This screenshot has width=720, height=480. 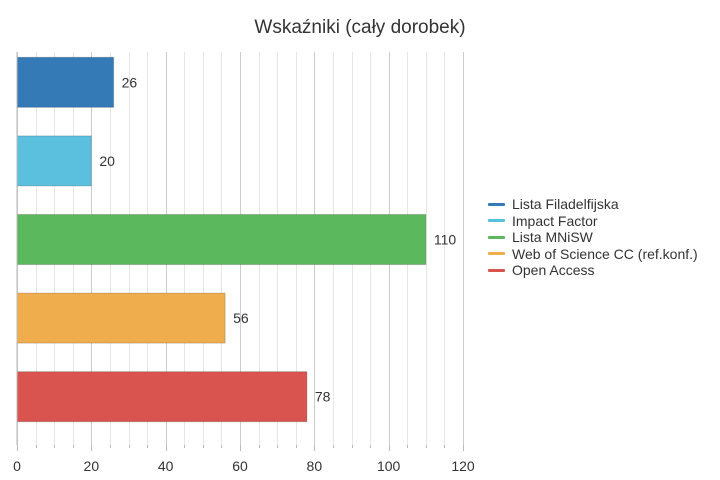 I want to click on legend-item: Web of Science CC (ref.konf.), so click(x=593, y=254).